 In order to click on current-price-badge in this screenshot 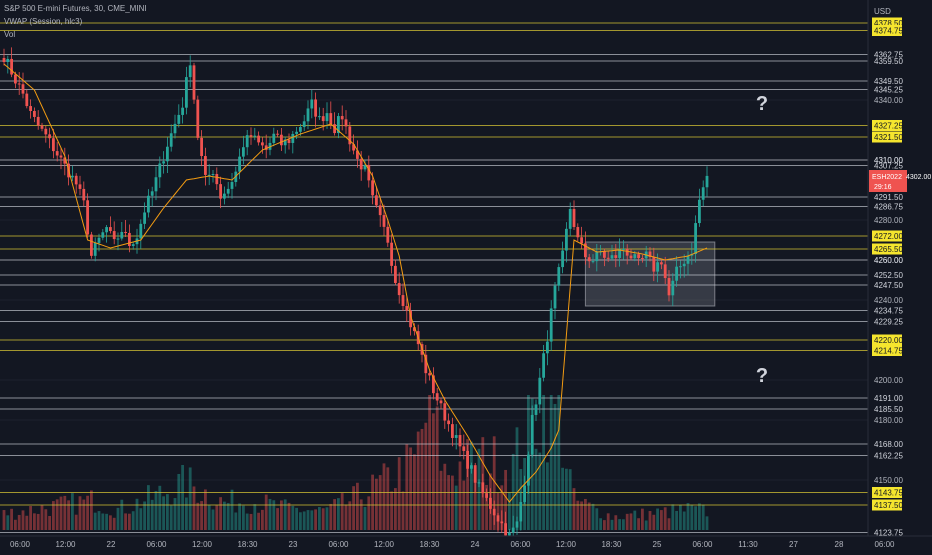, I will do `click(888, 181)`.